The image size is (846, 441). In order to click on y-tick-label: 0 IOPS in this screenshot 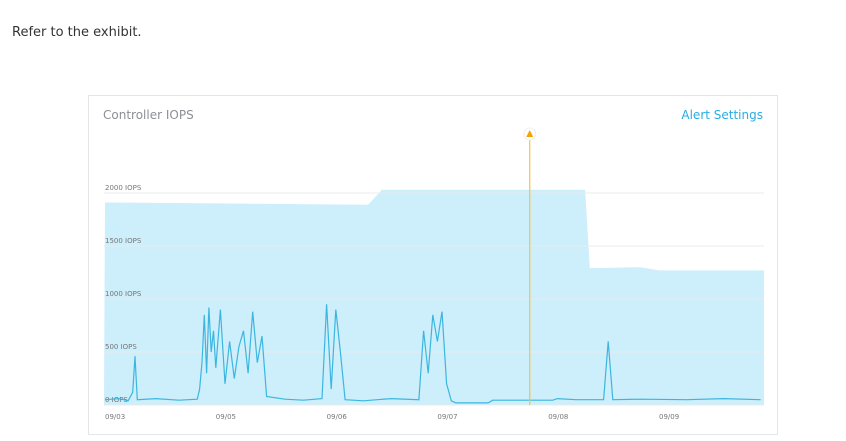, I will do `click(116, 400)`.